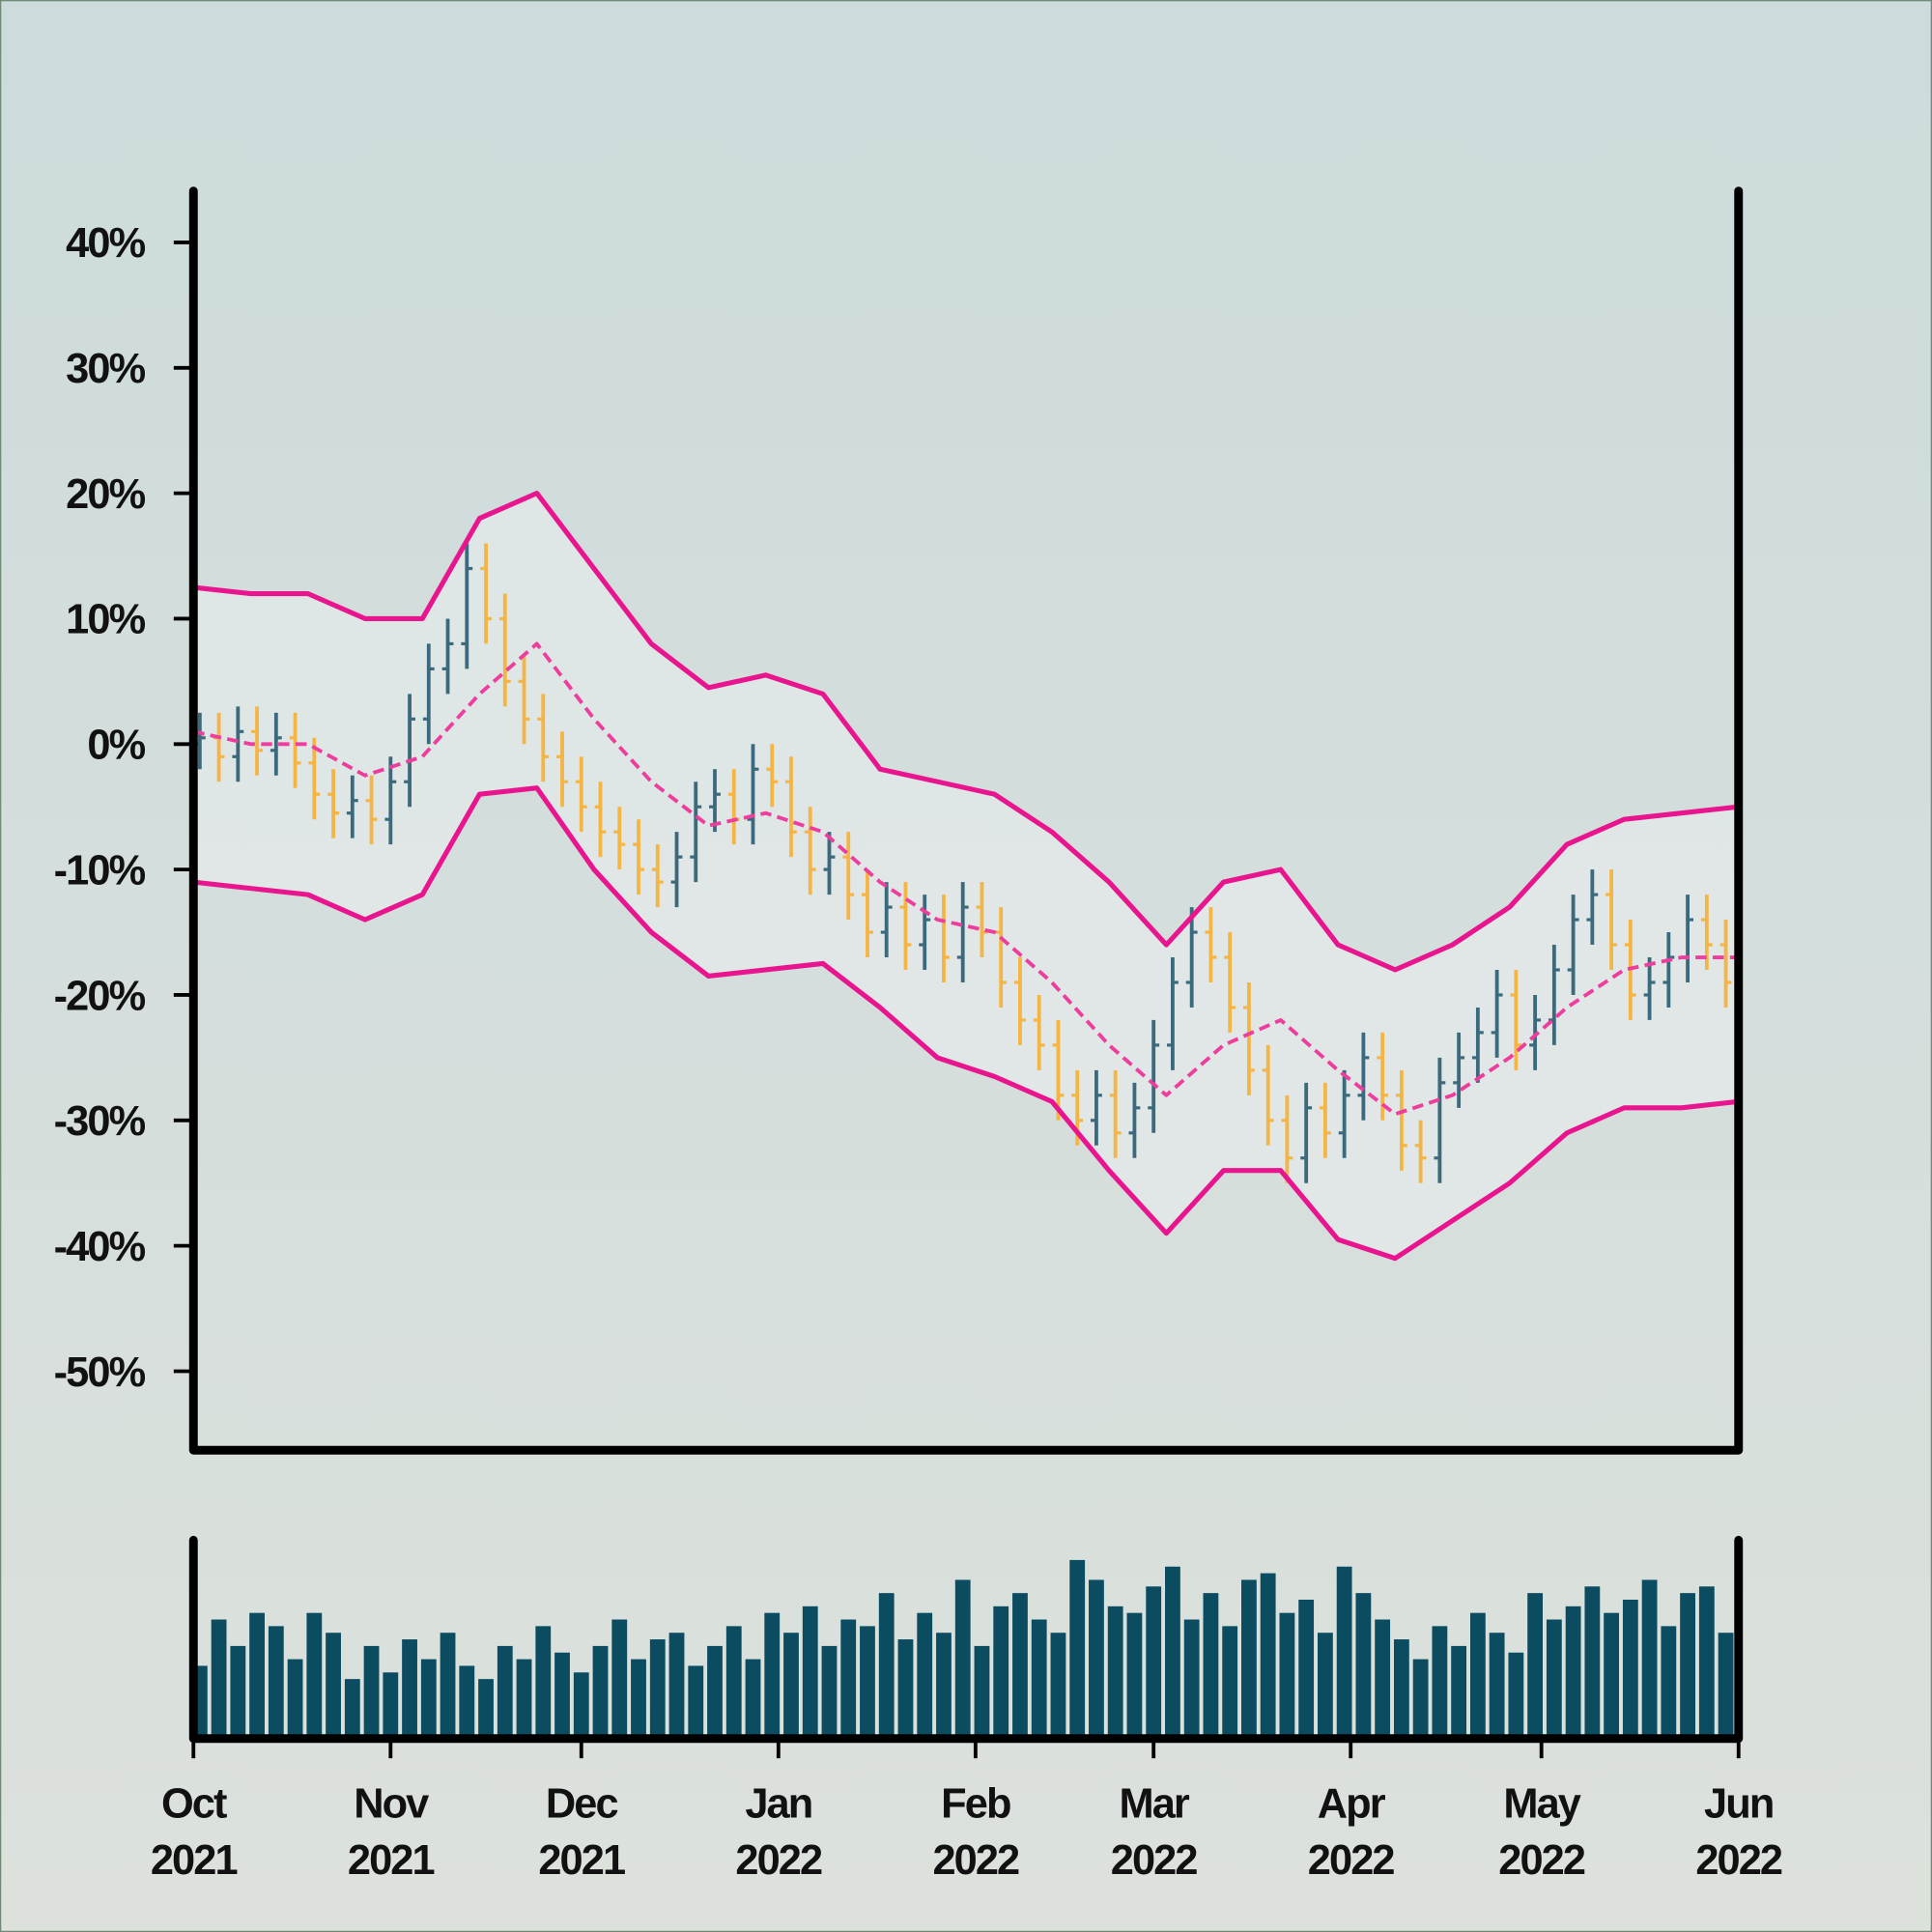 Image resolution: width=1932 pixels, height=1932 pixels. Describe the element at coordinates (116, 746) in the screenshot. I see `y-tick-label: 0%` at that location.